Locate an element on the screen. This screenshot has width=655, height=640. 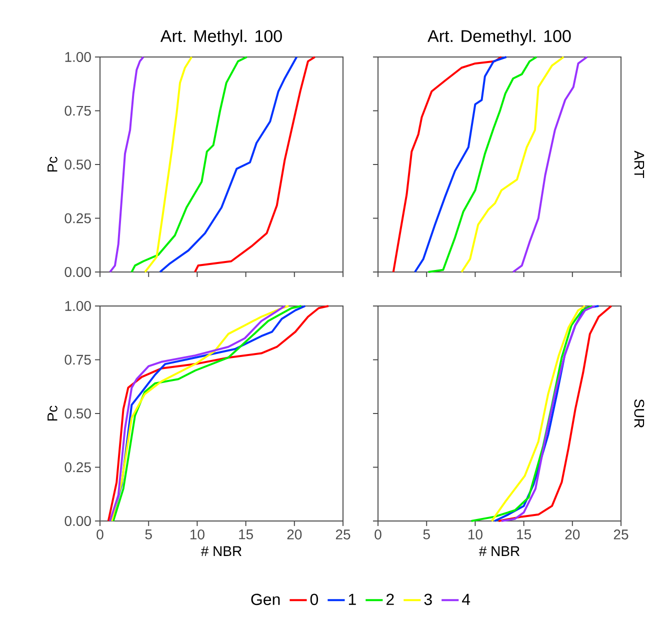
chart-title: Art. Demethyl. 100 is located at coordinates (499, 38).